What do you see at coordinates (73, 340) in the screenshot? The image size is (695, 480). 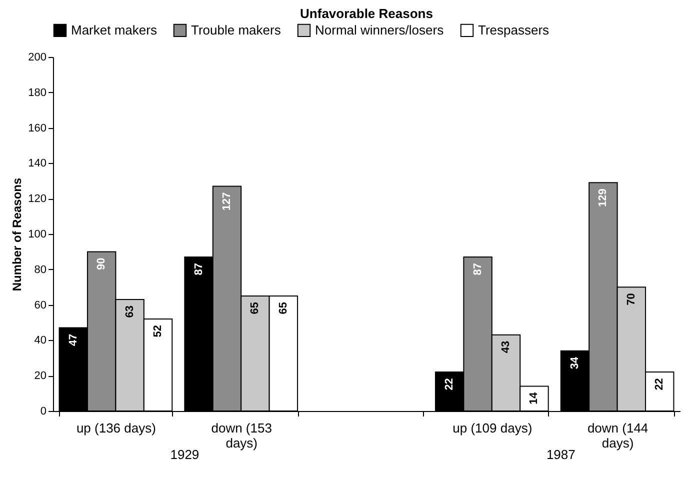 I see `data-label: 47` at bounding box center [73, 340].